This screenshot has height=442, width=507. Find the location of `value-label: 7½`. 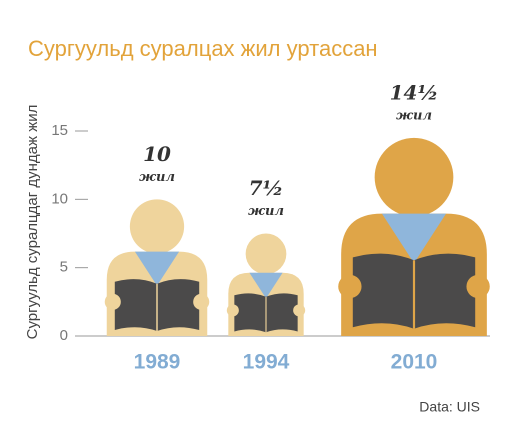

value-label: 7½ is located at coordinates (266, 188).